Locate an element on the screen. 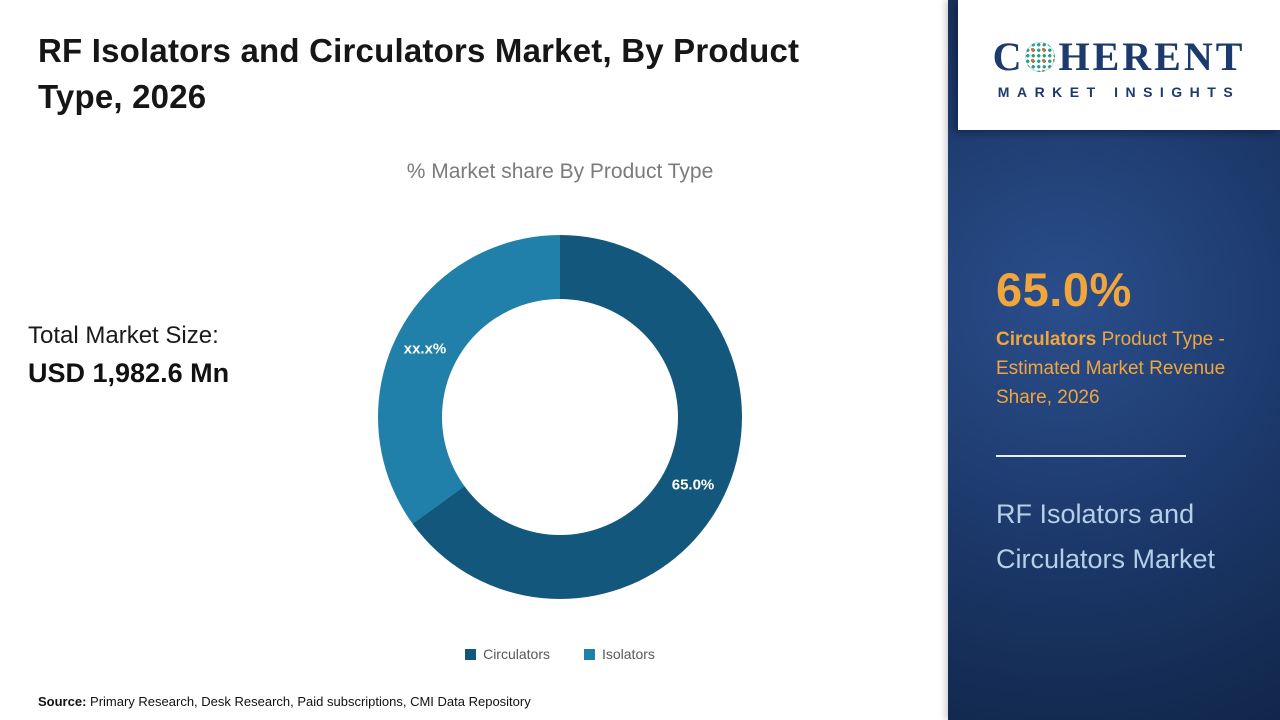 The height and width of the screenshot is (720, 1280). panel-divider is located at coordinates (1091, 456).